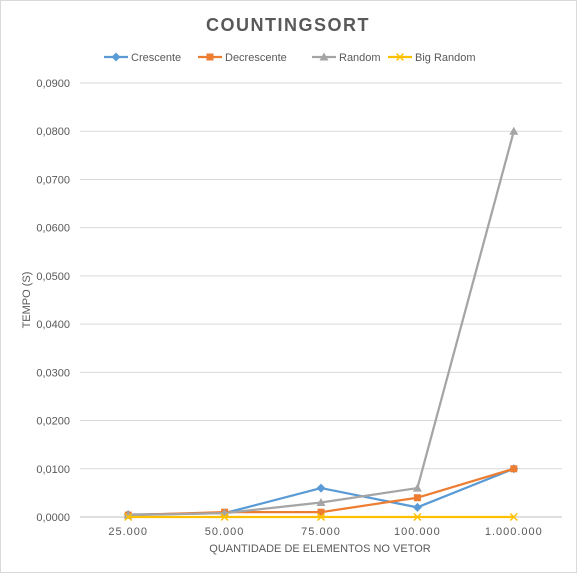 The width and height of the screenshot is (577, 573). I want to click on legend-label: Random, so click(360, 58).